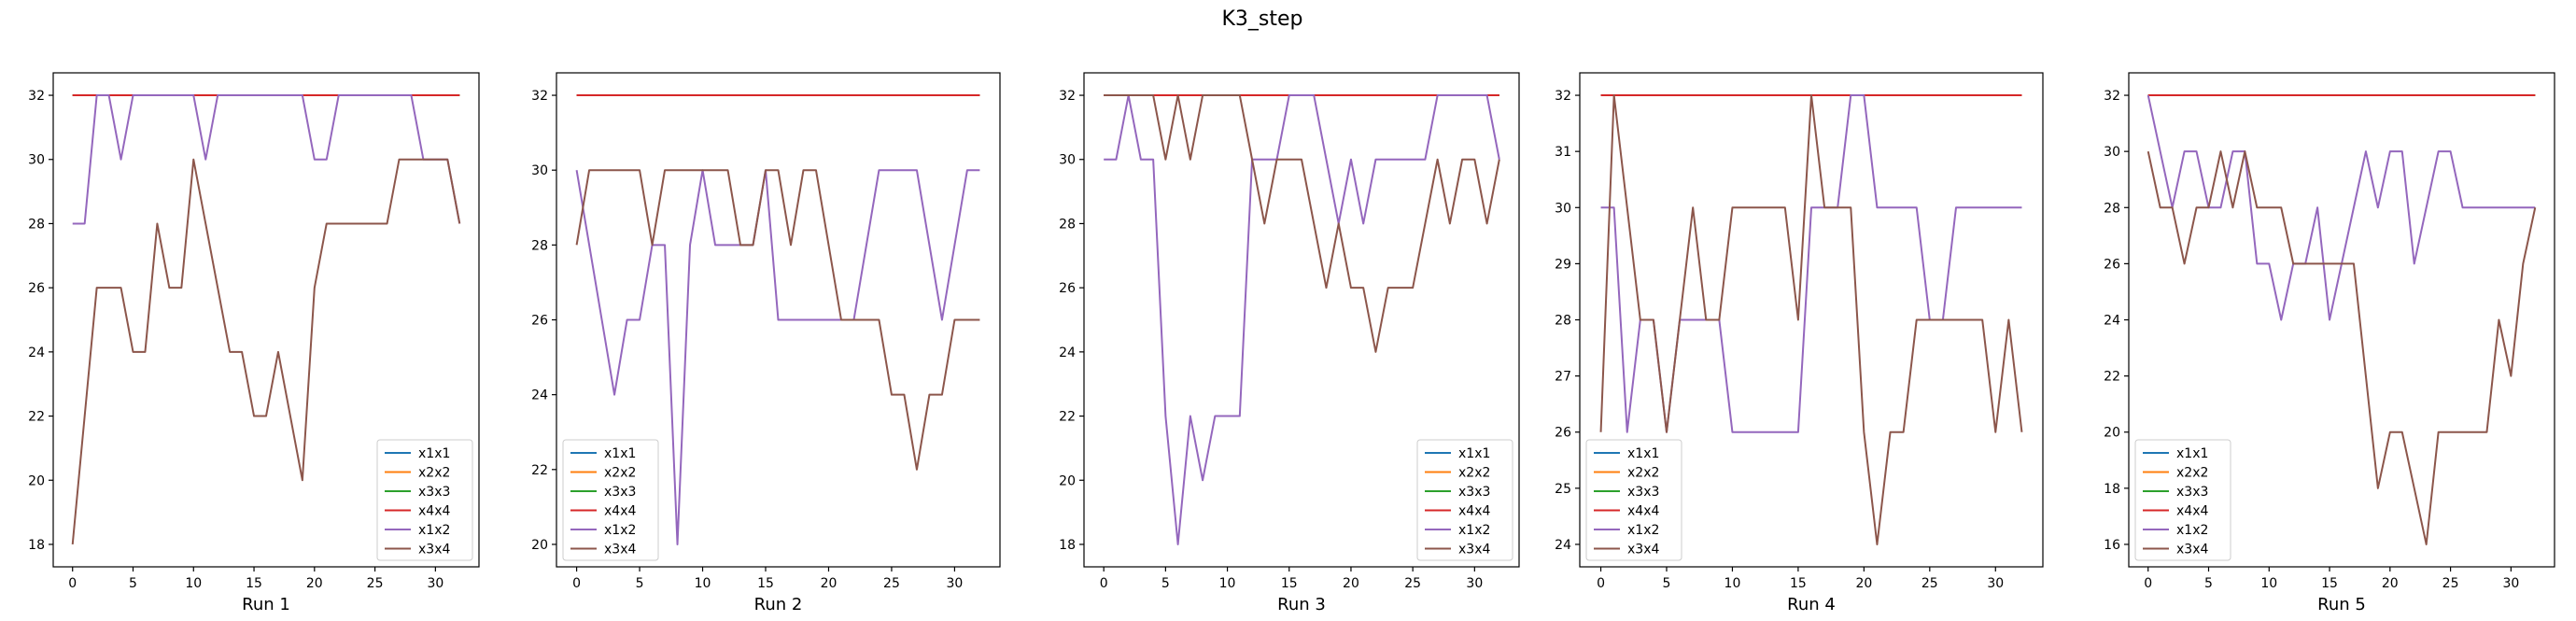  Describe the element at coordinates (2342, 605) in the screenshot. I see `x-axis-label: Run 5` at that location.